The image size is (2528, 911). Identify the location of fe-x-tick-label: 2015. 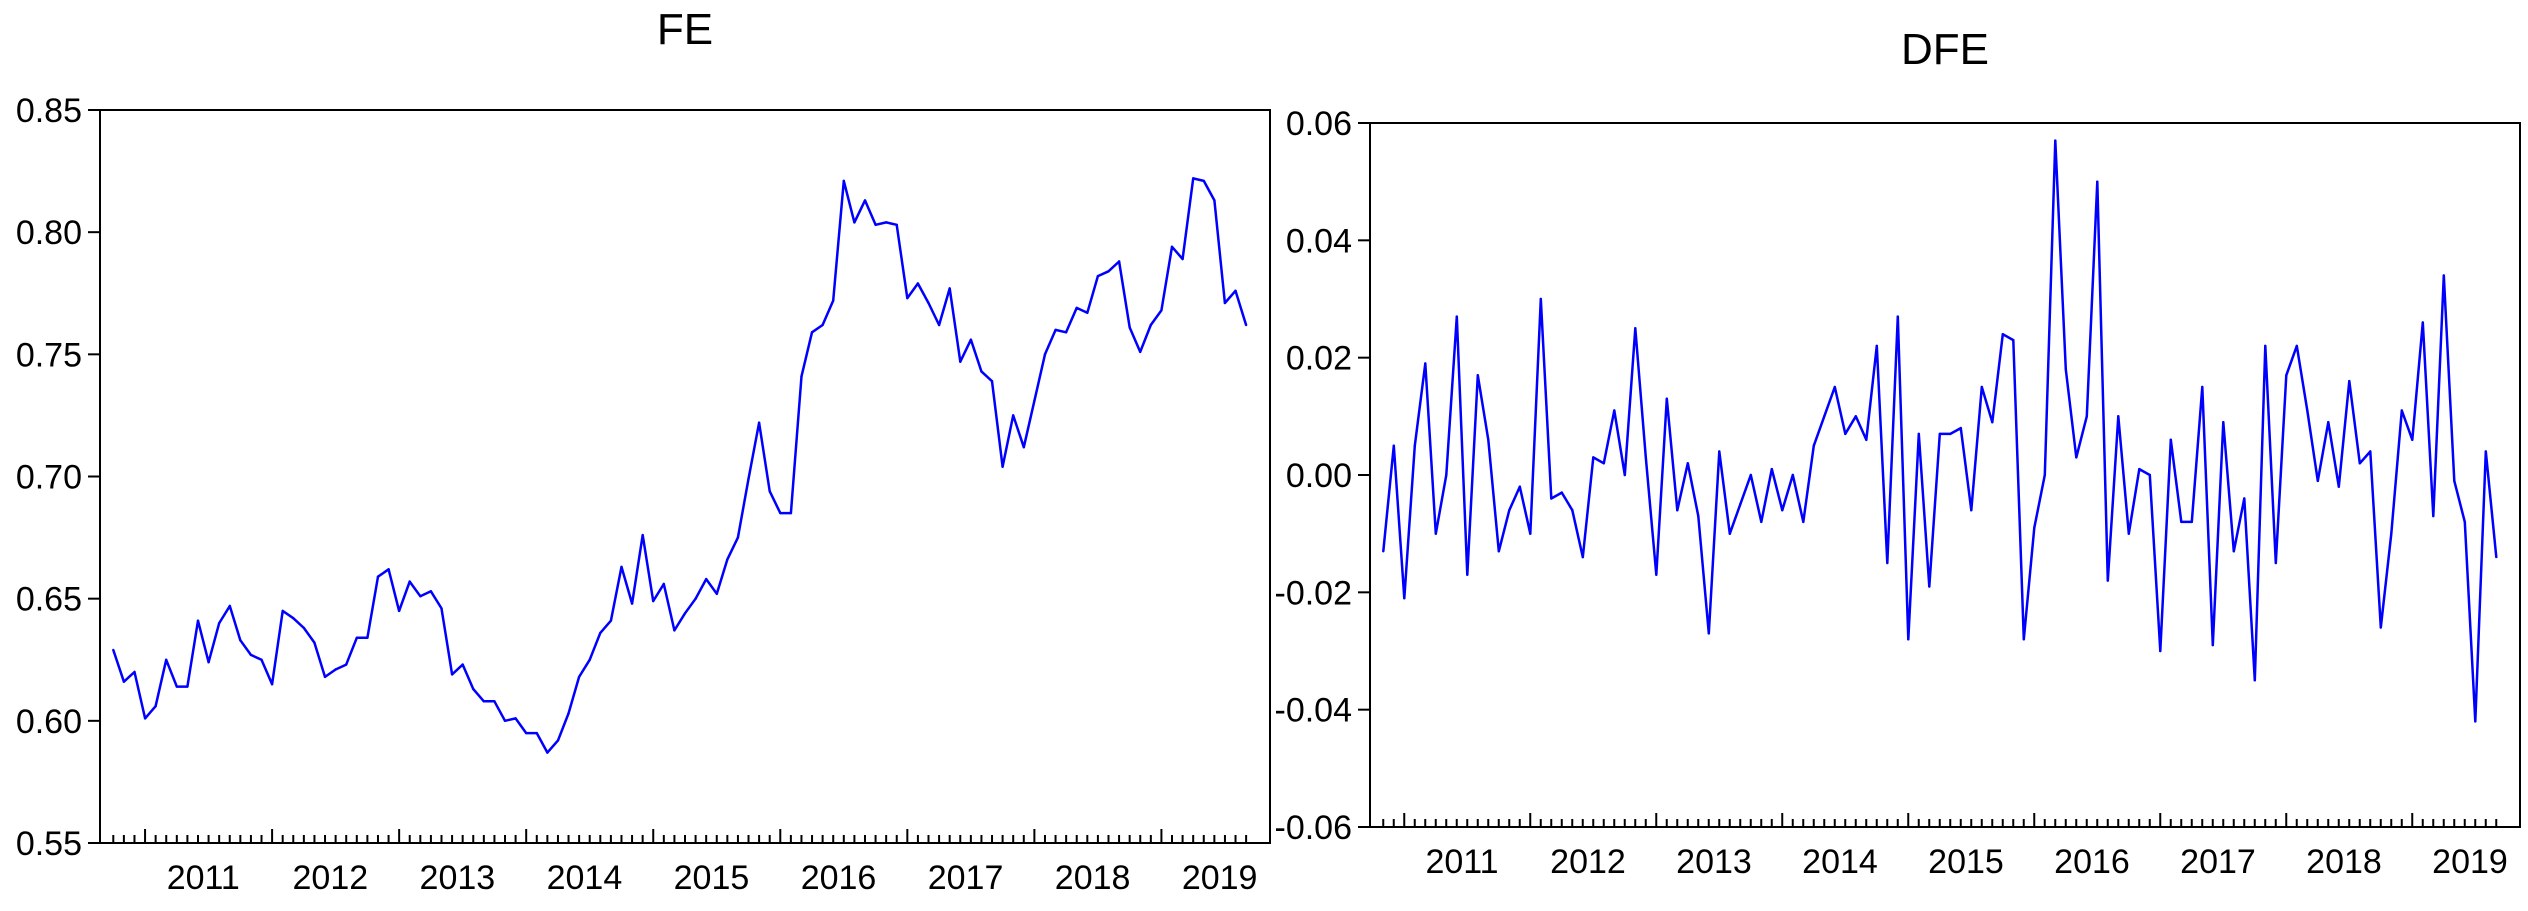
(712, 878).